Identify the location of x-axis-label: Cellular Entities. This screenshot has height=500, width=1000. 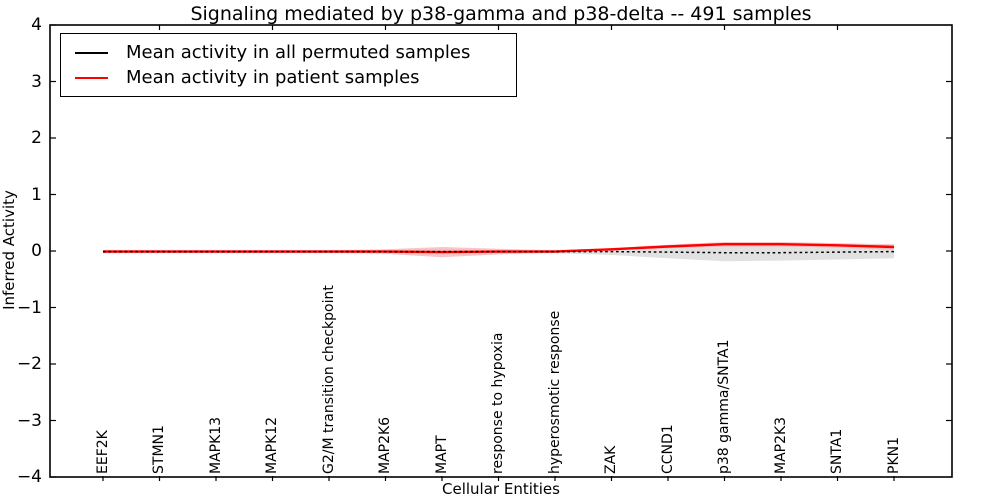
(501, 489).